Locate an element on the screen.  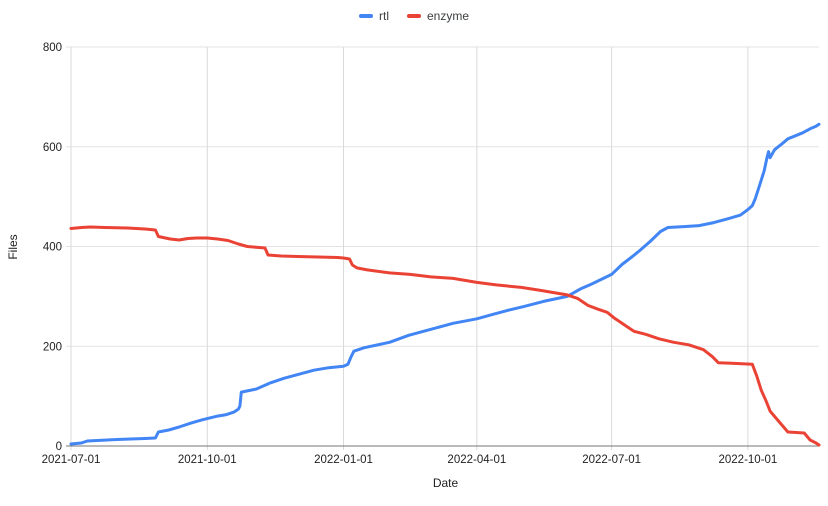
y-tick-label: 0 is located at coordinates (59, 447).